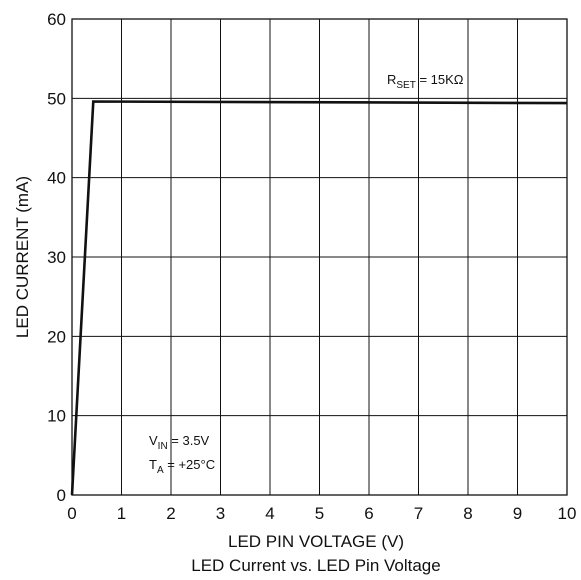 The image size is (581, 580). I want to click on x-tick-label: 1, so click(121, 513).